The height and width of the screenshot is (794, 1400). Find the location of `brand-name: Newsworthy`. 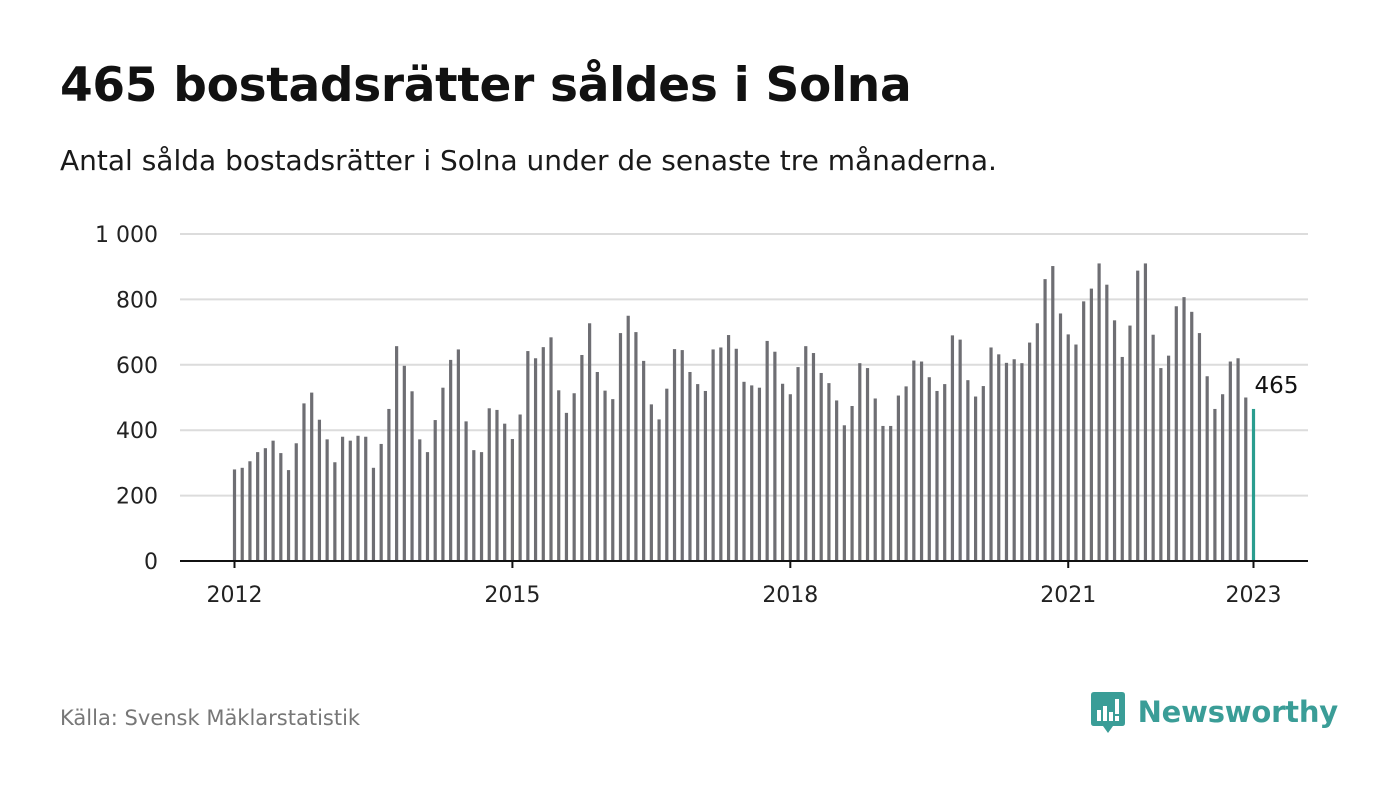

brand-name: Newsworthy is located at coordinates (1238, 712).